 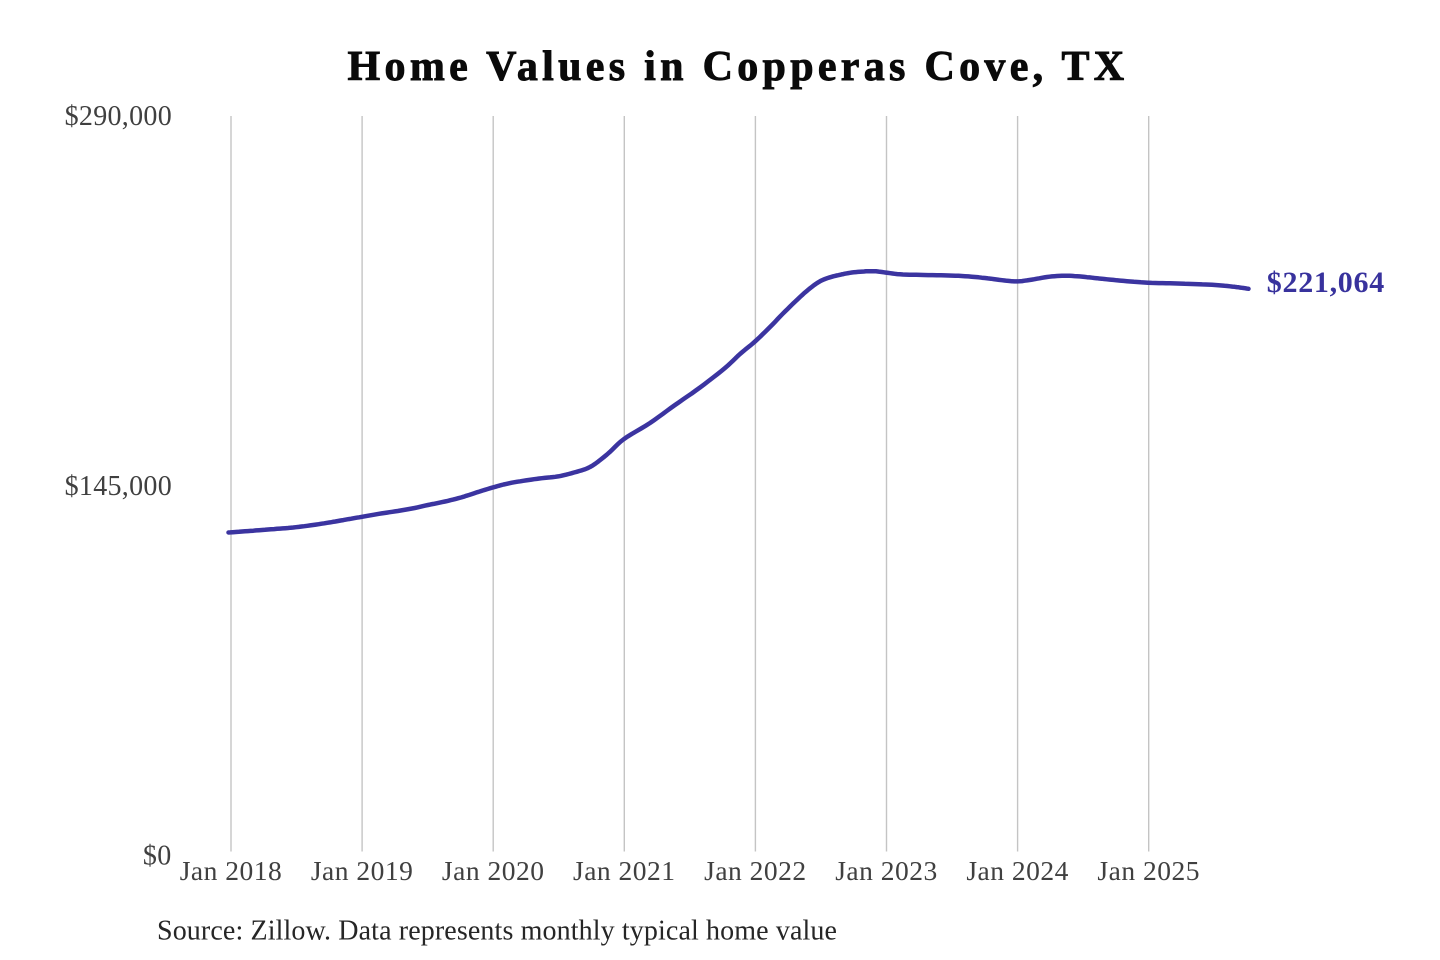 I want to click on svg-text: Jan 2019, so click(x=362, y=870).